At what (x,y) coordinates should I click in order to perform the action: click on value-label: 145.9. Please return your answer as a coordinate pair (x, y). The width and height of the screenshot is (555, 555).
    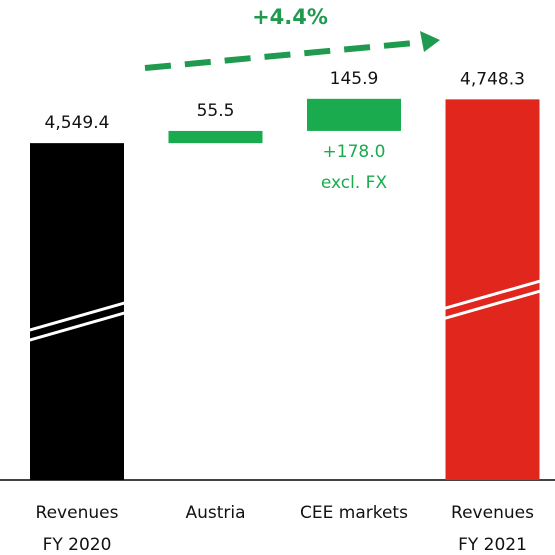
    Looking at the image, I should click on (354, 79).